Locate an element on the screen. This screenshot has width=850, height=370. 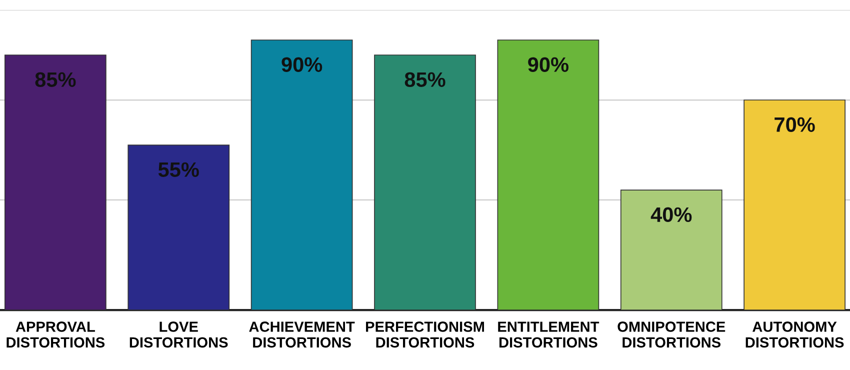
x-tick-label: APPROVAL DISTORTIONS is located at coordinates (55, 335).